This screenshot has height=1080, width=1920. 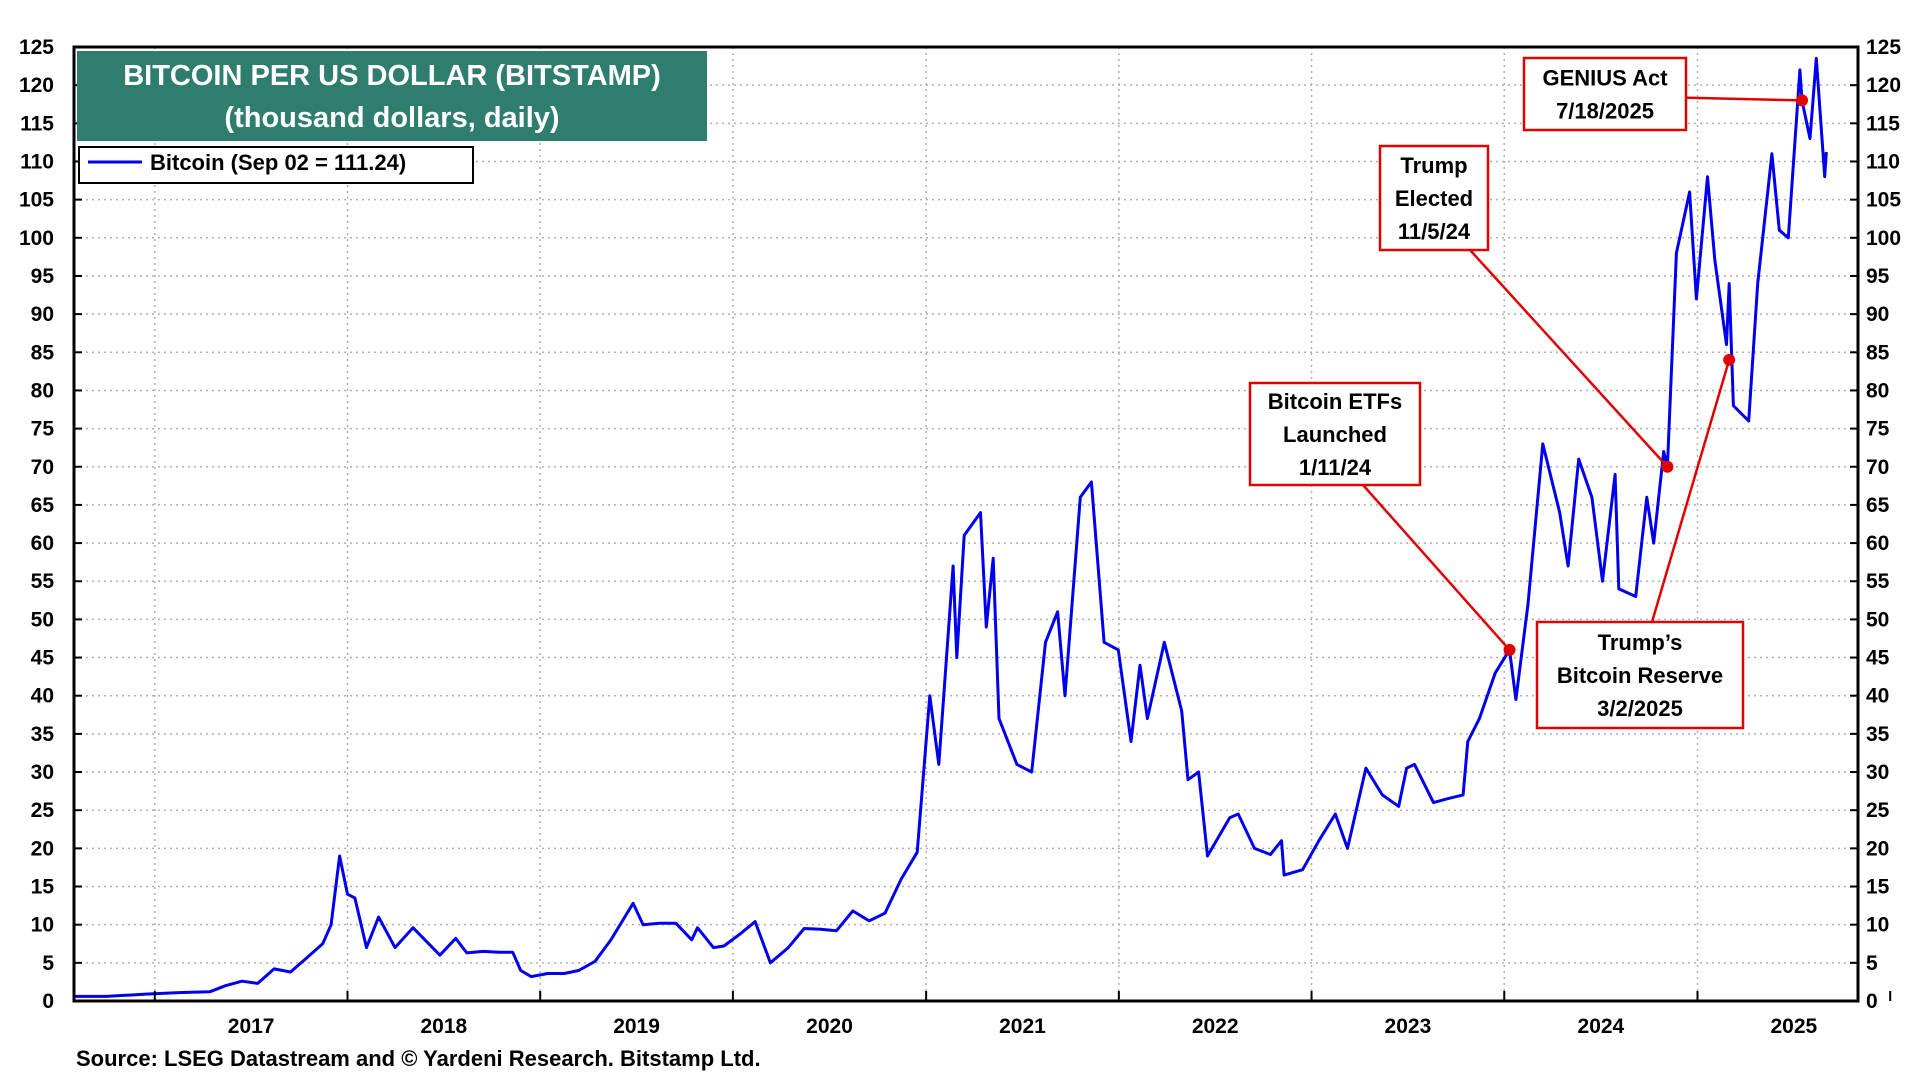 What do you see at coordinates (1877, 467) in the screenshot?
I see `y-tick-label-right: 70` at bounding box center [1877, 467].